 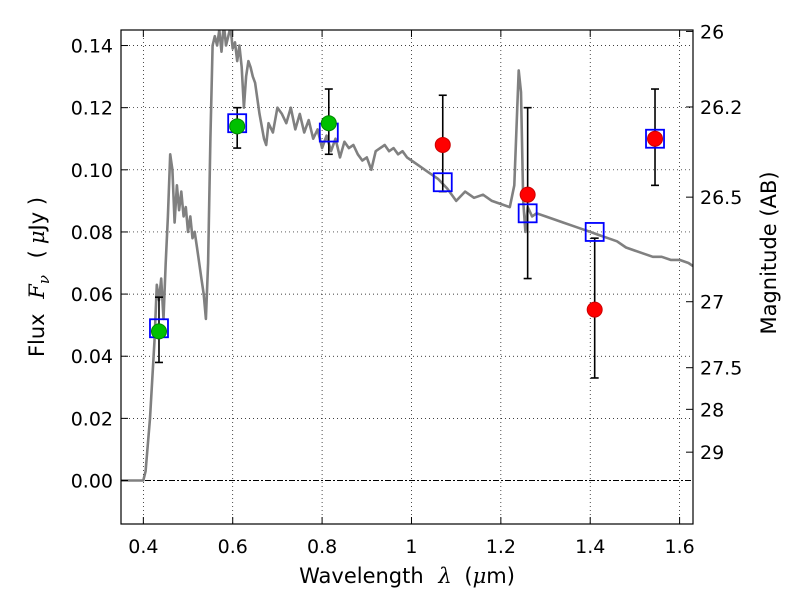 I want to click on y-tick-label: 0.02, so click(x=92, y=419).